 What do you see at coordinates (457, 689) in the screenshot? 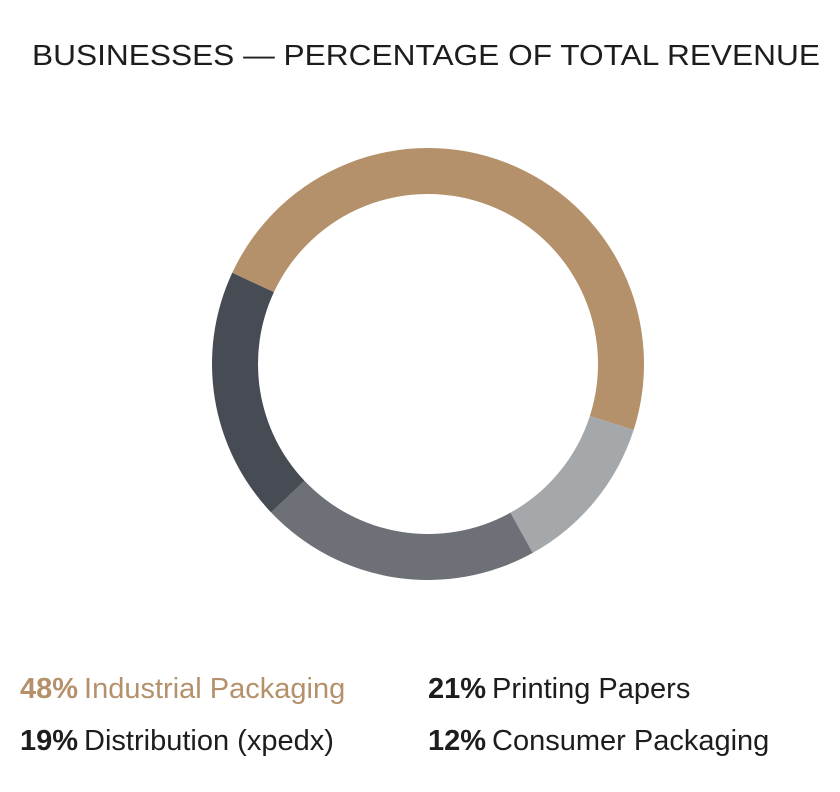
I see `legend-value: 21%` at bounding box center [457, 689].